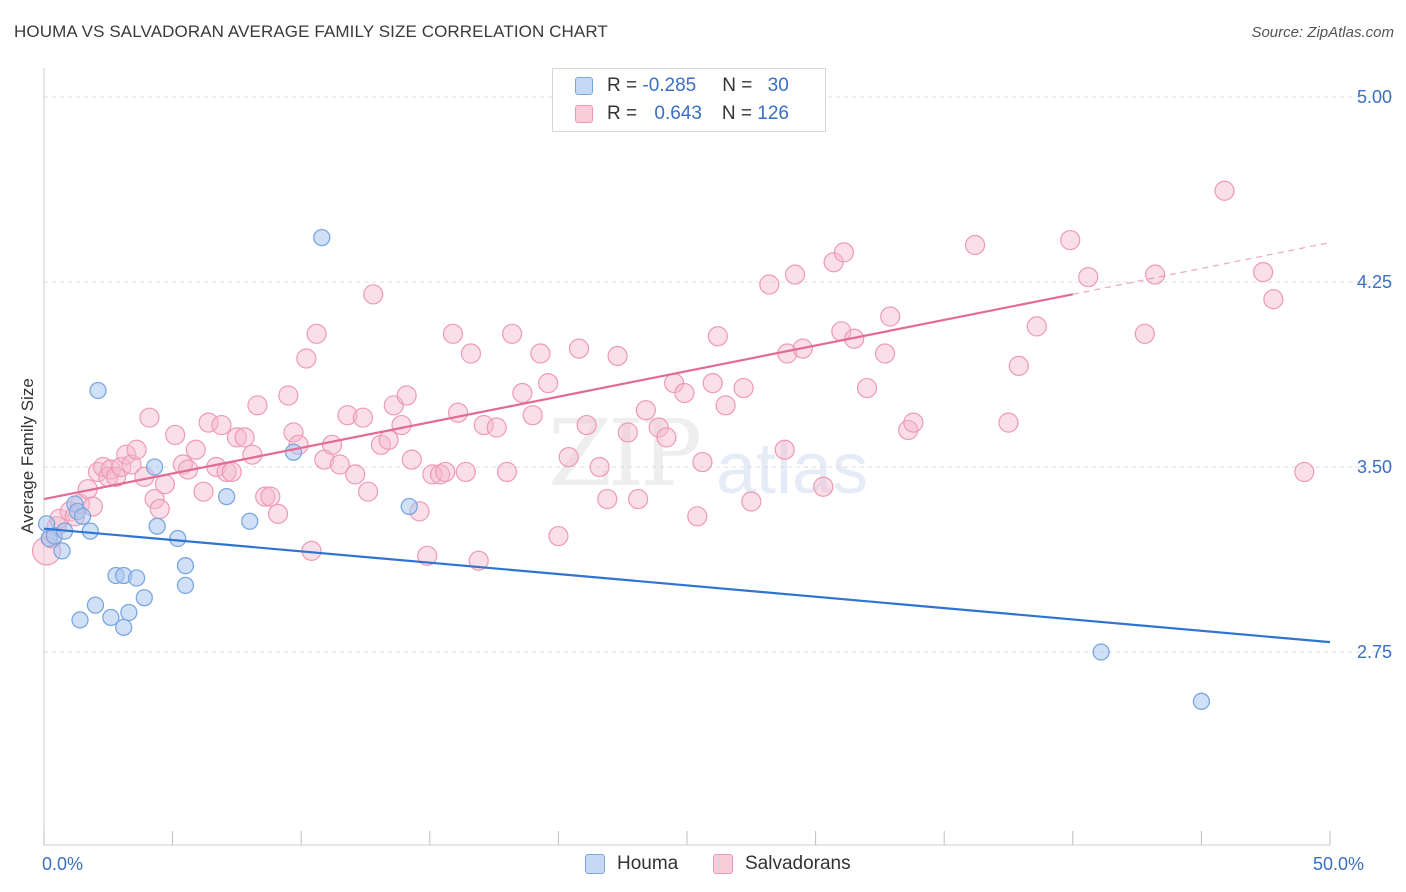  I want to click on x-tick-label: 50.0%, so click(1338, 864).